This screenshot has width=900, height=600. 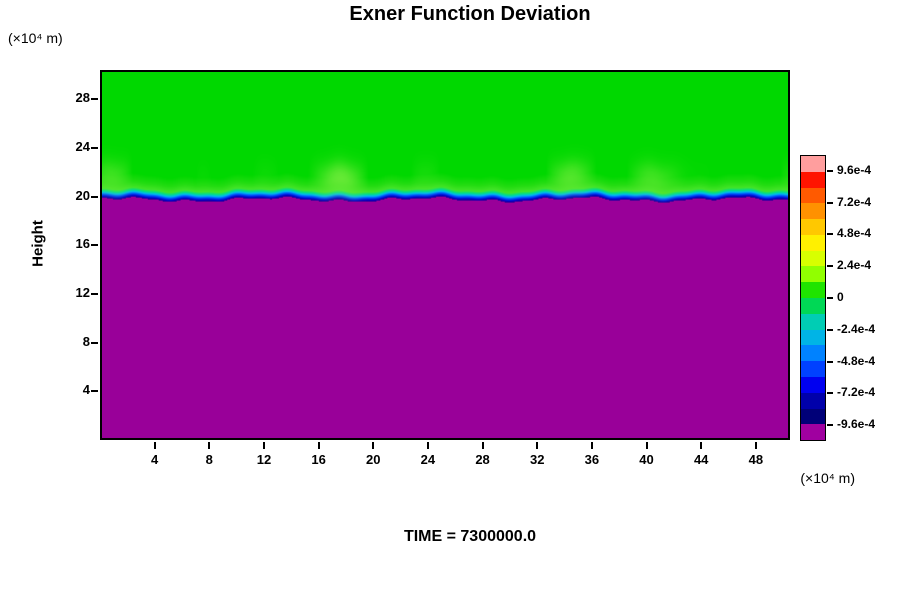 I want to click on x-tick-label: 4, so click(x=155, y=459).